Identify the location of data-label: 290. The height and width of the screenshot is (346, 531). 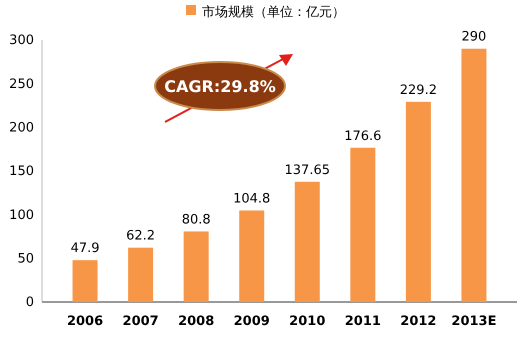
(474, 37).